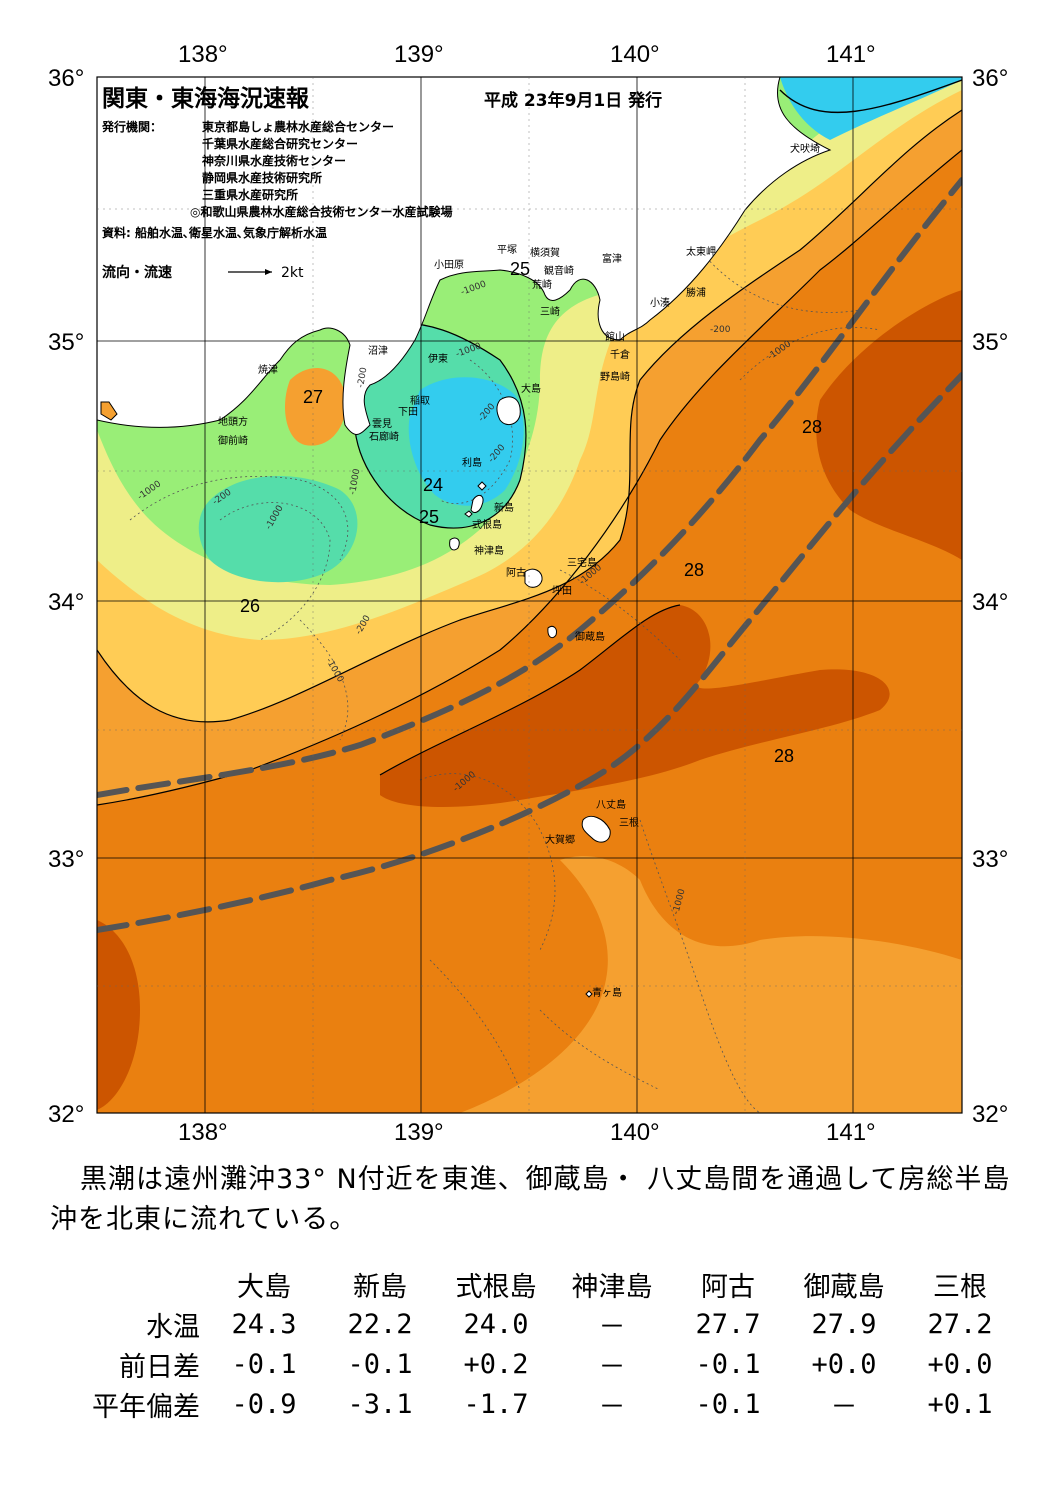 This screenshot has height=1503, width=1064. What do you see at coordinates (384, 436) in the screenshot?
I see `place-irozaki: 石廊崎` at bounding box center [384, 436].